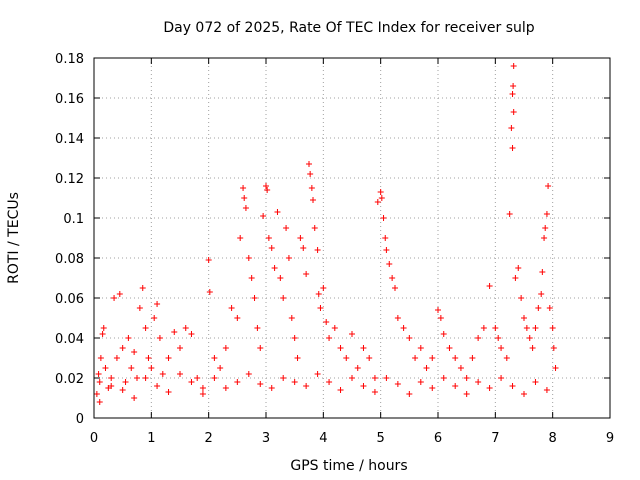 The image size is (640, 480). What do you see at coordinates (69, 99) in the screenshot?
I see `y-tick-label: 0.16` at bounding box center [69, 99].